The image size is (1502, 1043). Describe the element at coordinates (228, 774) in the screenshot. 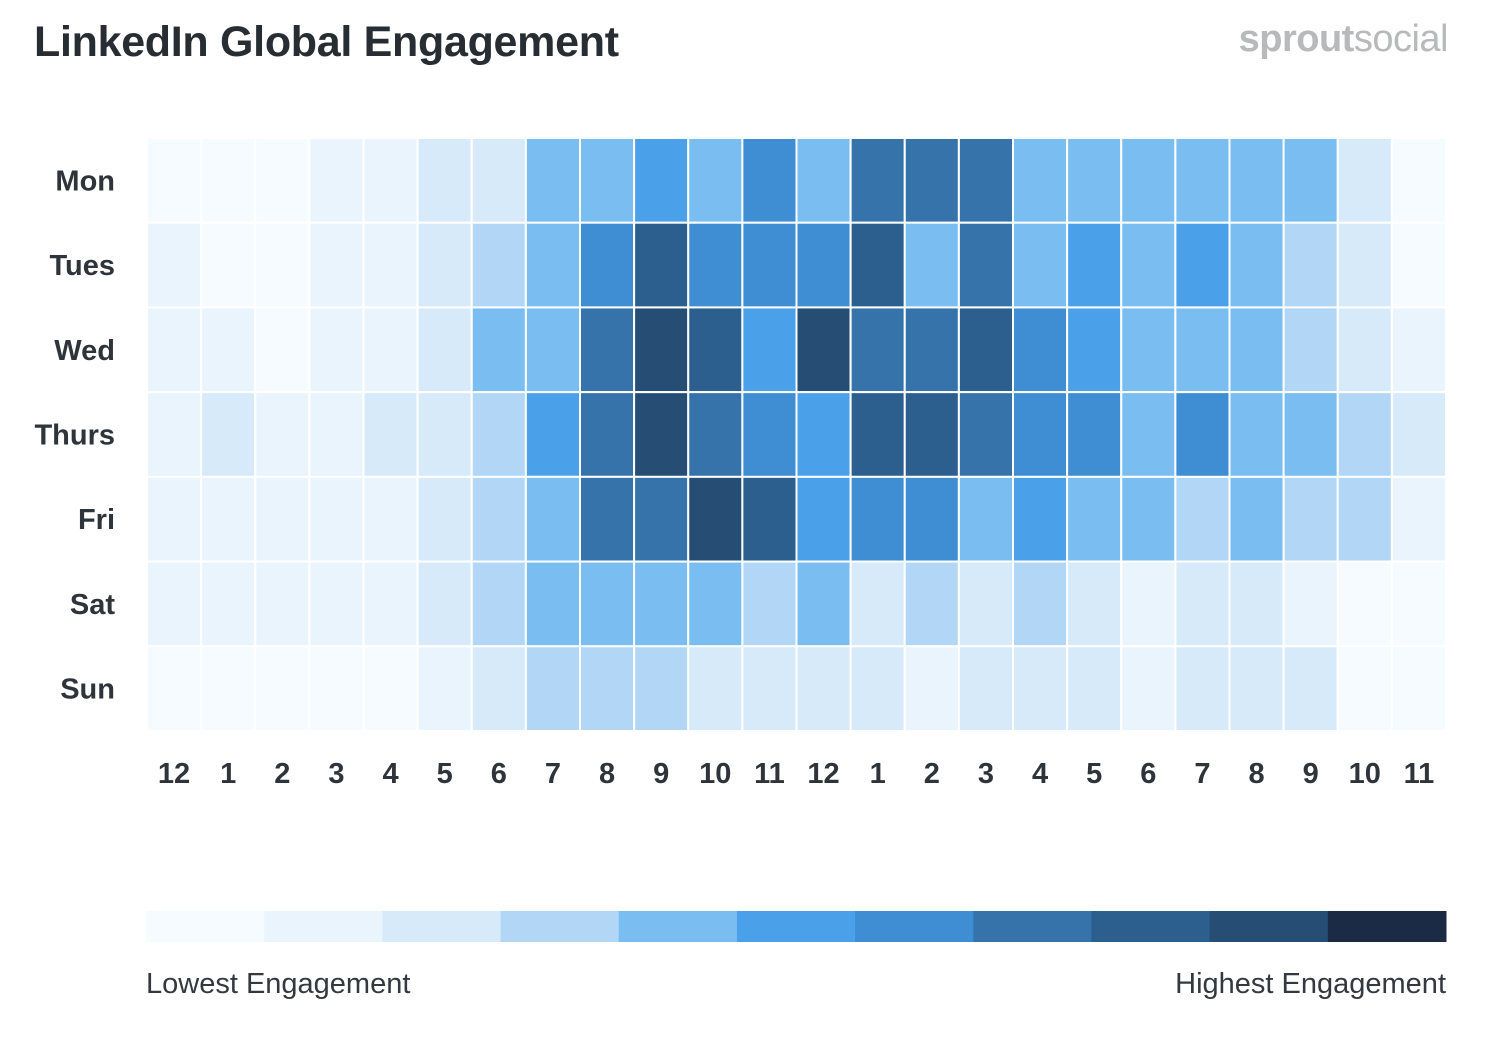

I see `column-label-1: 1` at that location.